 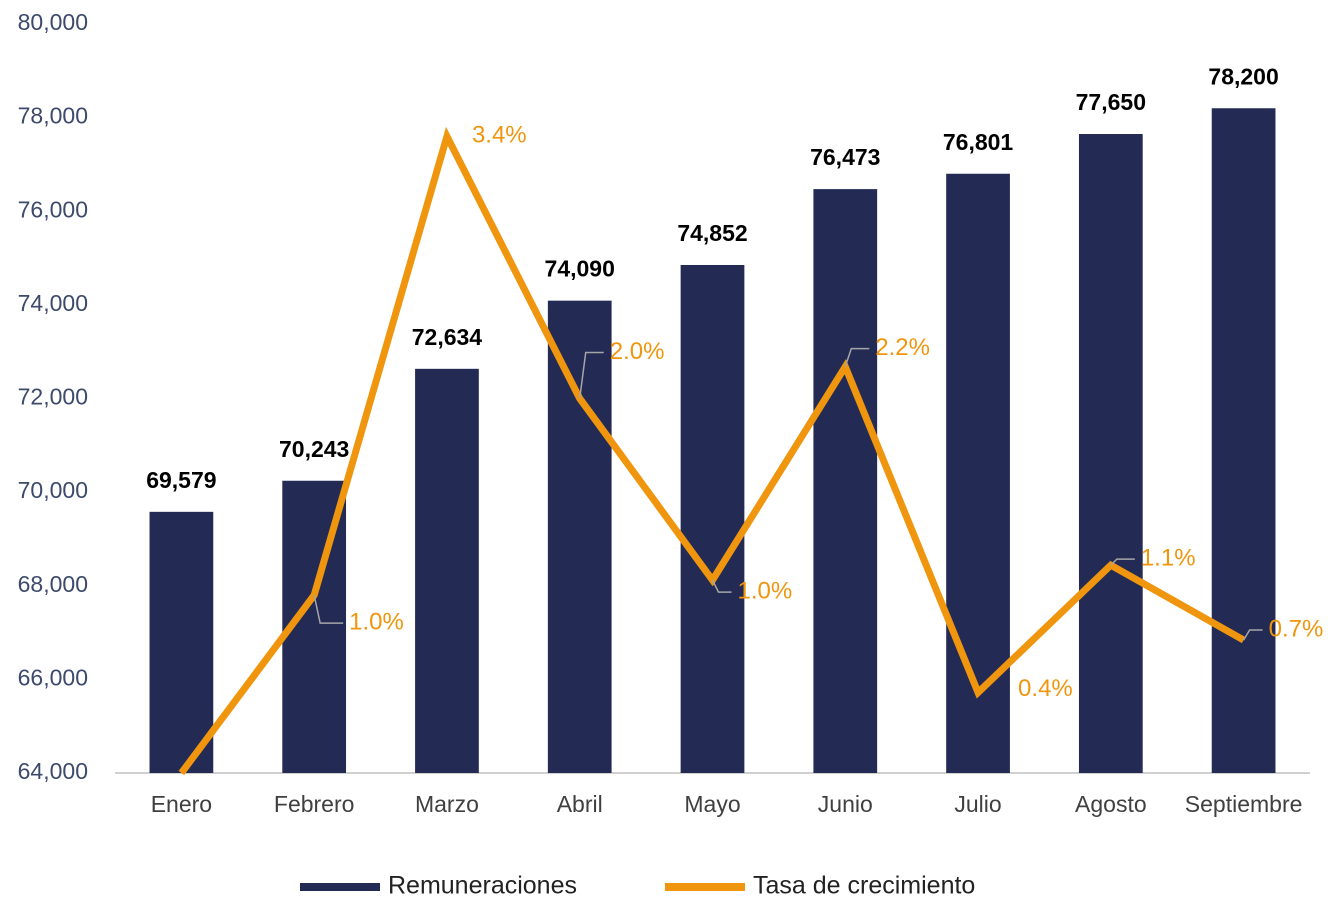 What do you see at coordinates (53, 584) in the screenshot?
I see `y-tick-label: 68,000` at bounding box center [53, 584].